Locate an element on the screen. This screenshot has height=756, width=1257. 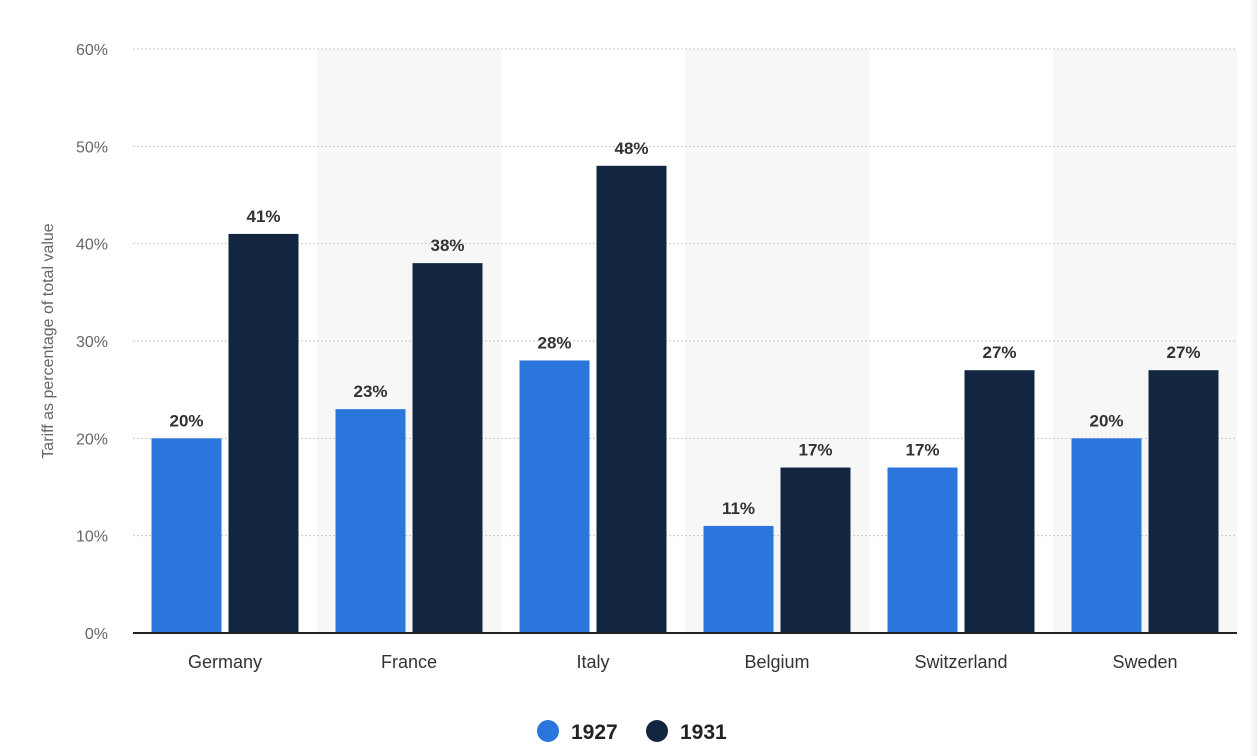
legend-label: 1931 is located at coordinates (703, 732).